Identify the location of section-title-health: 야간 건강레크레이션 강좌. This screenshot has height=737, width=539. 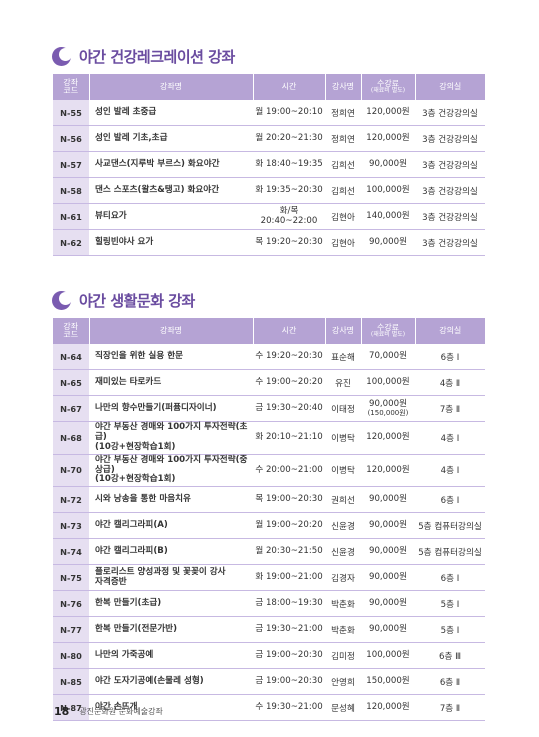
(143, 56).